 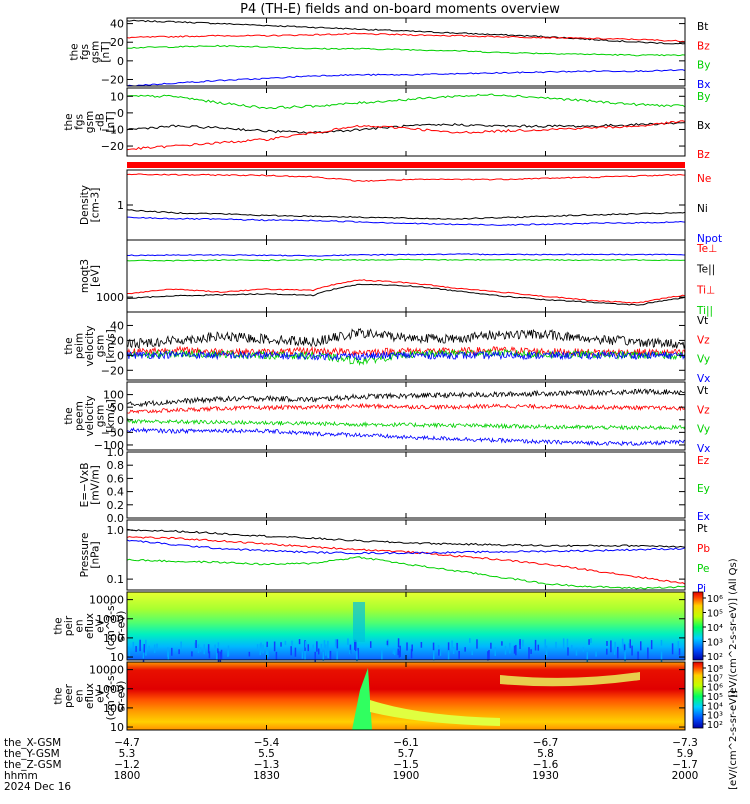 I want to click on y-axis-label: en, so click(x=80, y=695).